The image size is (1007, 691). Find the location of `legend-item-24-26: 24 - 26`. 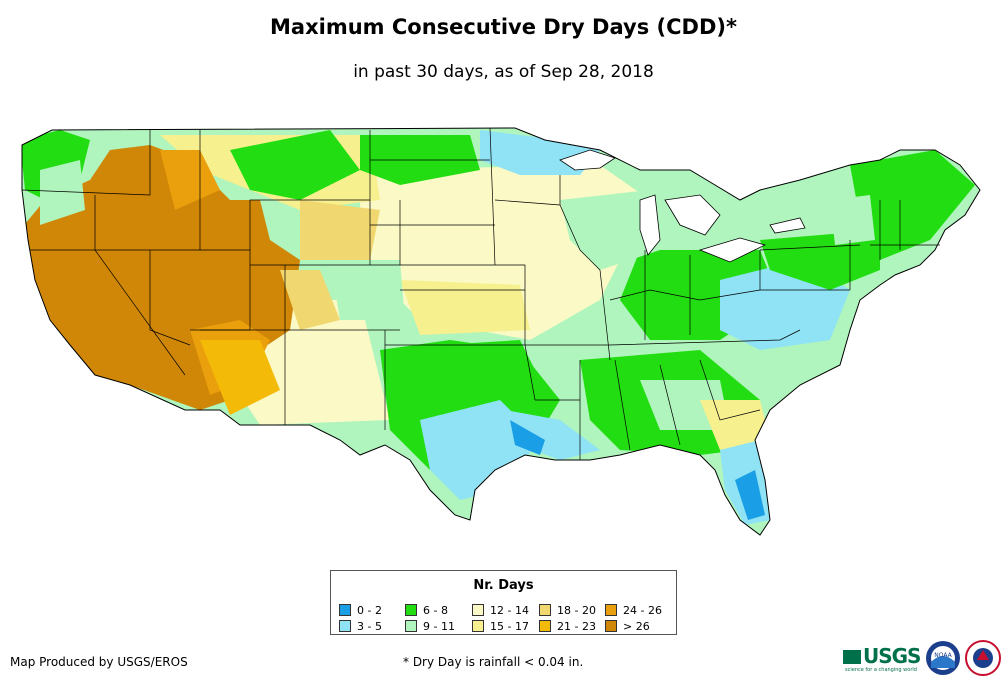

legend-item-24-26: 24 - 26 is located at coordinates (633, 610).